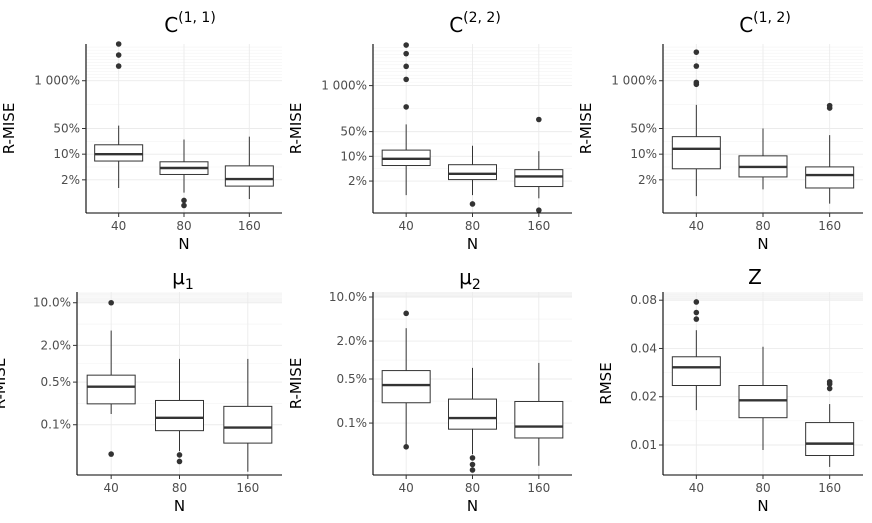 The image size is (872, 523). I want to click on panel-title: μ1, so click(183, 279).